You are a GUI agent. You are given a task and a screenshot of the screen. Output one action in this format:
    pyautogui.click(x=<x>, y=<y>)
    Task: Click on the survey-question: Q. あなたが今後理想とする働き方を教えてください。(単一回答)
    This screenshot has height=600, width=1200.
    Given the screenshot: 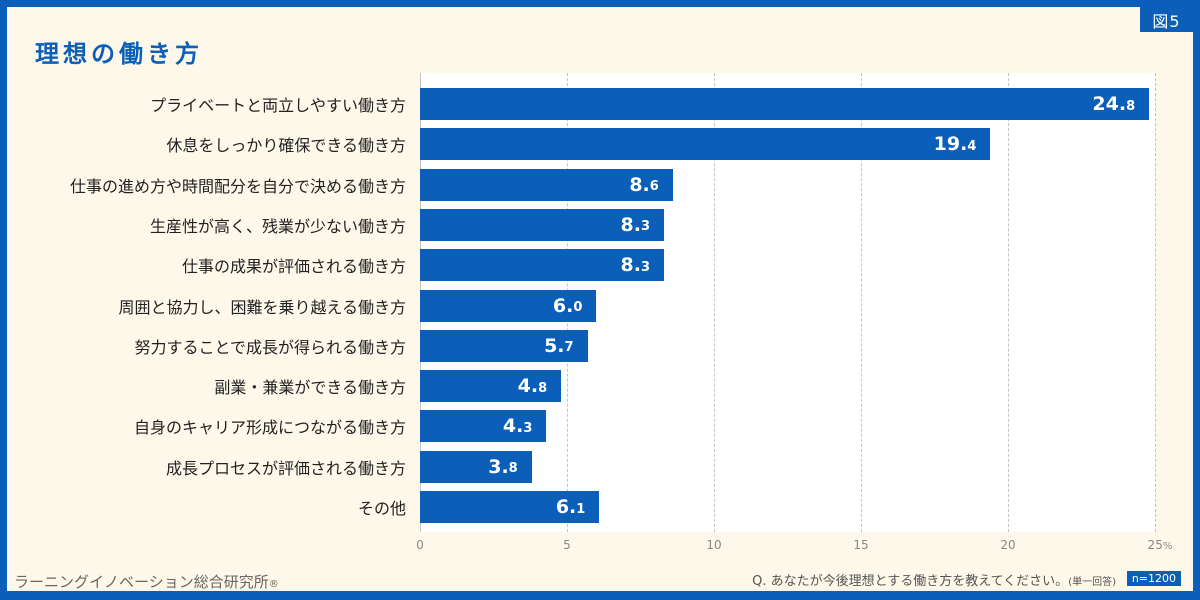 What is the action you would take?
    pyautogui.click(x=934, y=579)
    